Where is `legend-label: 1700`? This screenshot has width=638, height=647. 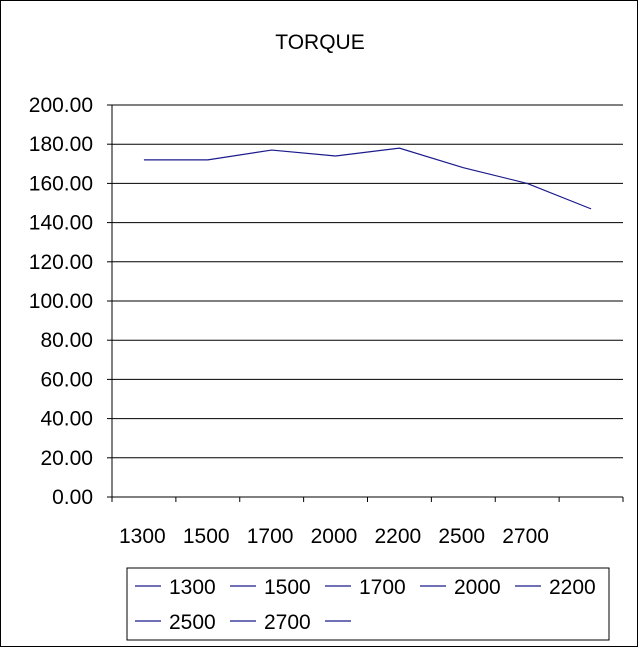 legend-label: 1700 is located at coordinates (382, 587).